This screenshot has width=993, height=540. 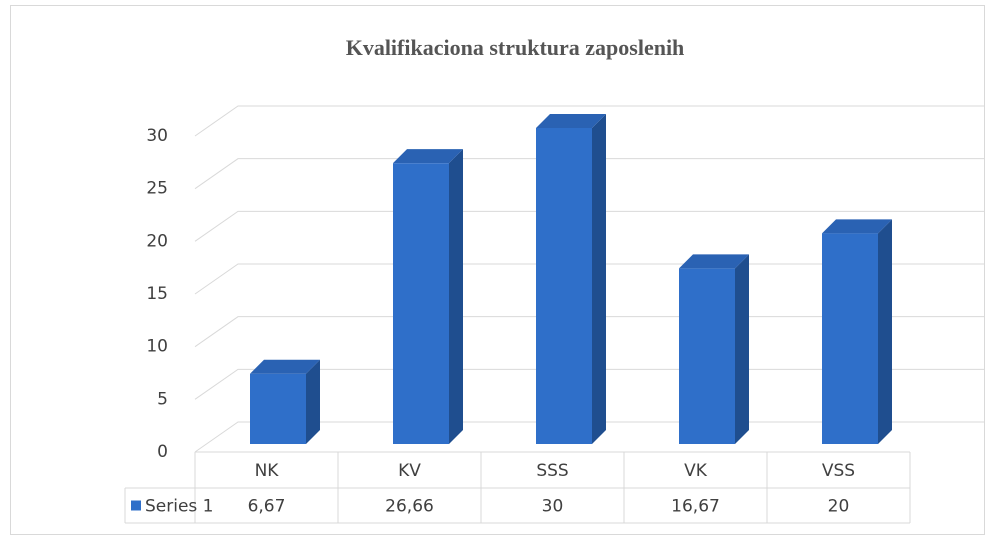 I want to click on table-value: 20, so click(x=839, y=507).